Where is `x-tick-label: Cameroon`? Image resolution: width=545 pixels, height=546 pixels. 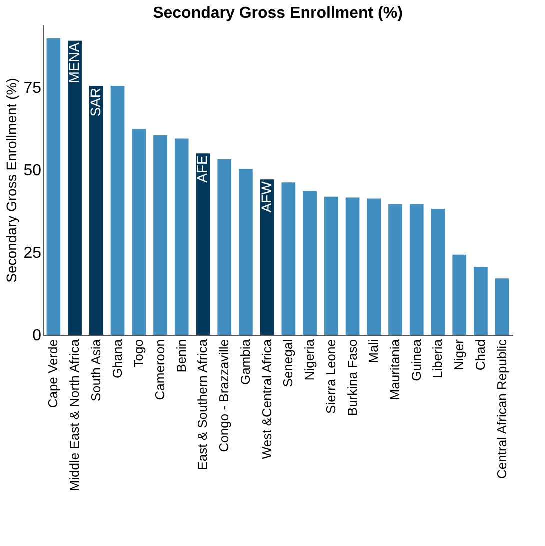
x-tick-label: Cameroon is located at coordinates (160, 370).